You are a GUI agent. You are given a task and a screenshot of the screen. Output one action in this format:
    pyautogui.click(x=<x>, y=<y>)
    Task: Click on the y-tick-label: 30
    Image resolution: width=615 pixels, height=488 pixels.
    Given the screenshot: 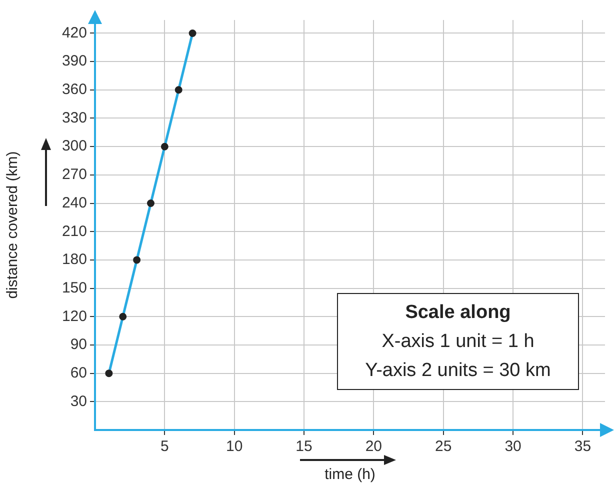 What is the action you would take?
    pyautogui.click(x=78, y=401)
    